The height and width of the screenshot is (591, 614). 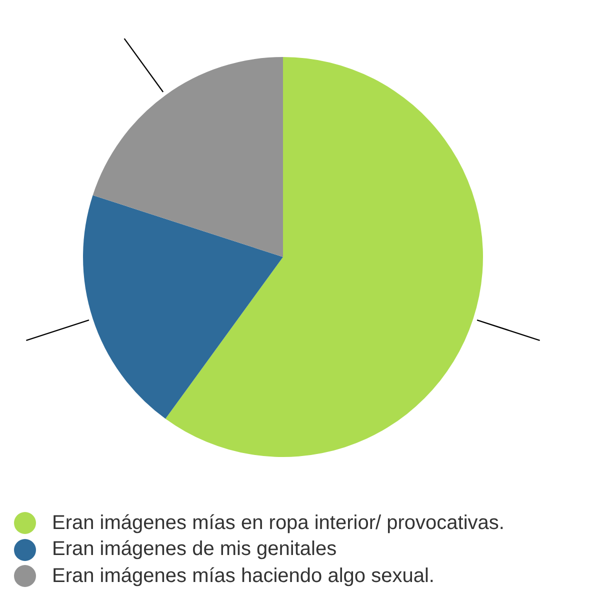 What do you see at coordinates (194, 550) in the screenshot?
I see `legend-label: Eran imágenes de mis genitales` at bounding box center [194, 550].